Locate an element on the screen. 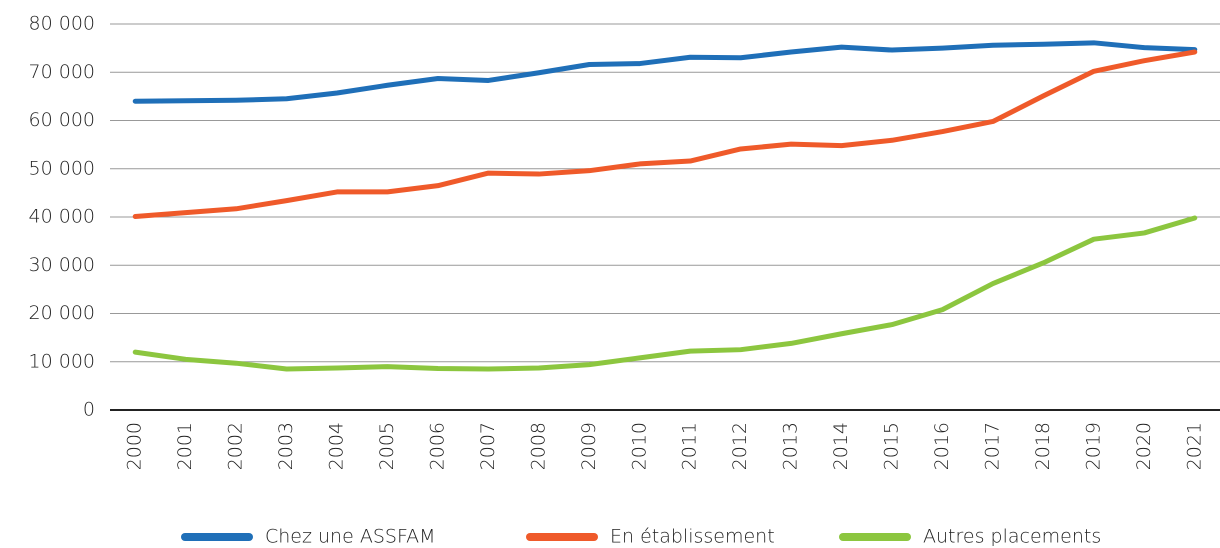  y-tick-label: 60 000 is located at coordinates (62, 120).